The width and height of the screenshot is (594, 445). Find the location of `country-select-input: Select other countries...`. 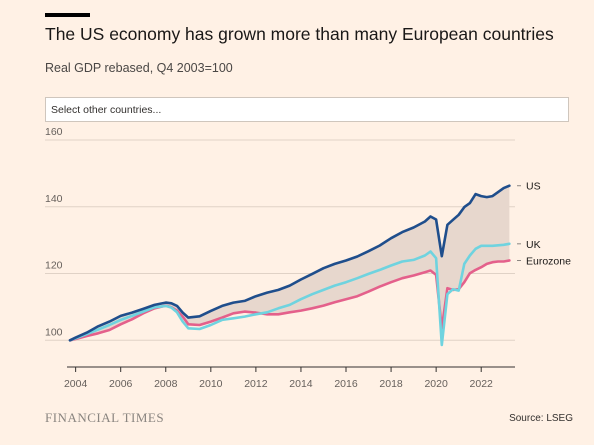

country-select-input: Select other countries... is located at coordinates (307, 109).